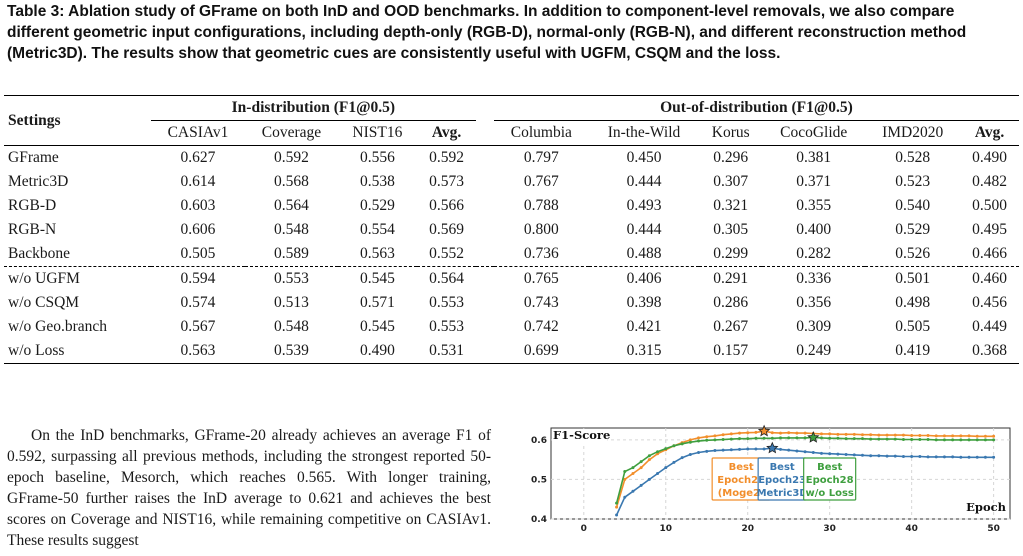 The image size is (1023, 556). Describe the element at coordinates (198, 351) in the screenshot. I see `table-cell: 0.563` at that location.